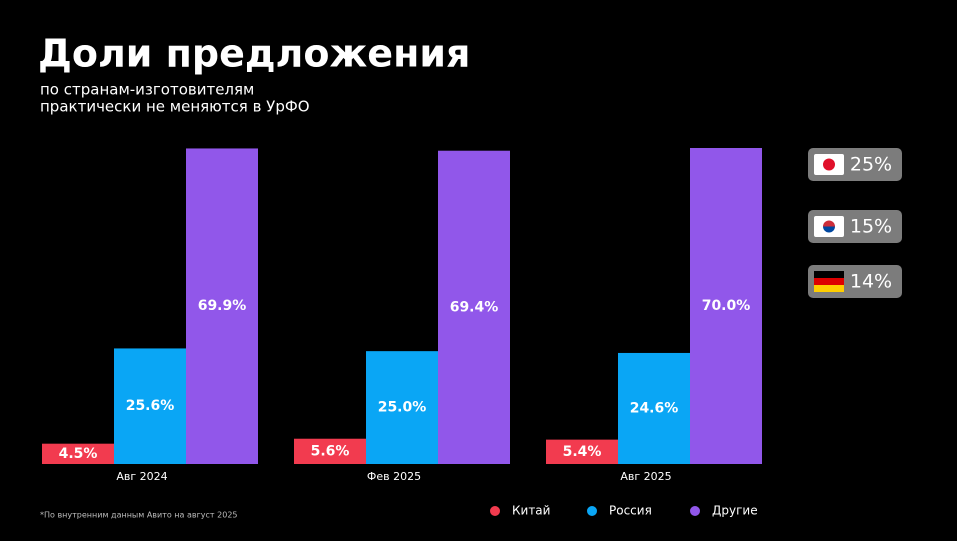 The width and height of the screenshot is (957, 541). What do you see at coordinates (394, 476) in the screenshot?
I see `x-tick-label: Фев 2025` at bounding box center [394, 476].